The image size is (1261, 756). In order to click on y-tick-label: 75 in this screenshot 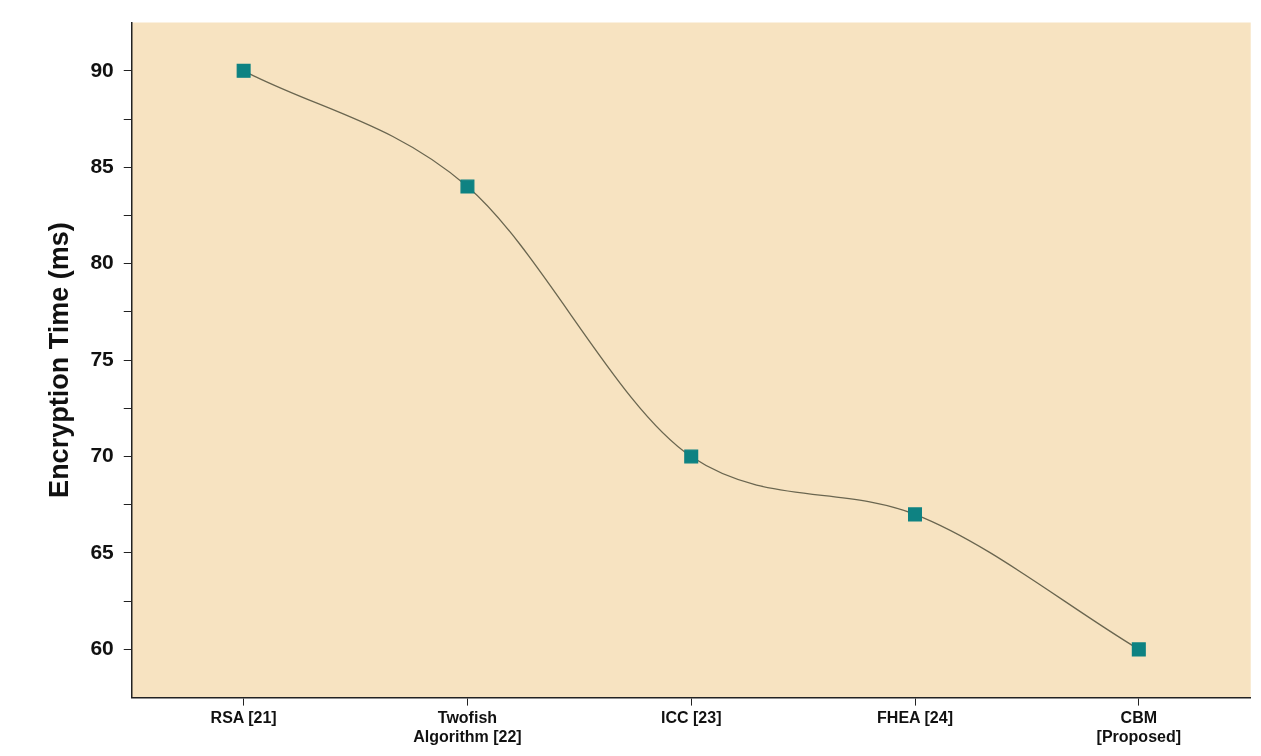, I will do `click(102, 358)`.